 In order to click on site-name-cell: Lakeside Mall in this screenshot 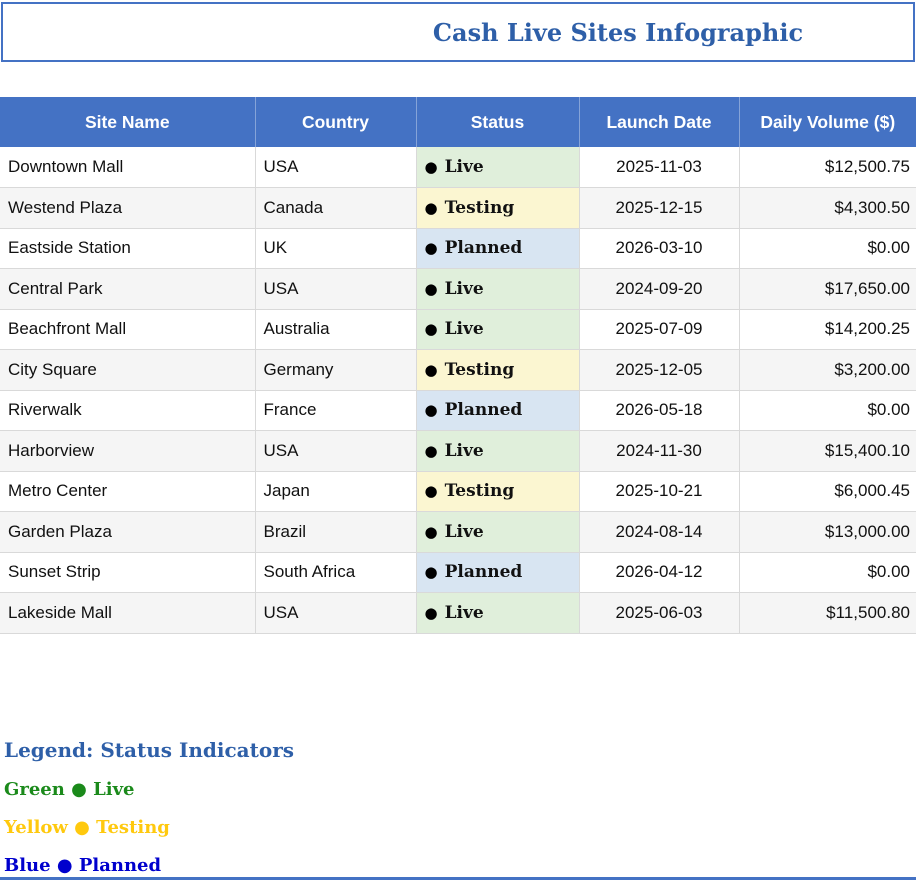, I will do `click(128, 613)`.